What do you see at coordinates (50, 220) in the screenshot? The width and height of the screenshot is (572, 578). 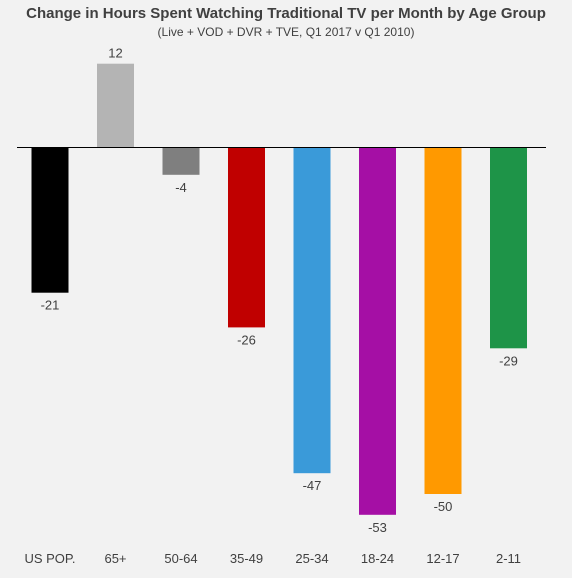 I see `bar-us-pop-` at bounding box center [50, 220].